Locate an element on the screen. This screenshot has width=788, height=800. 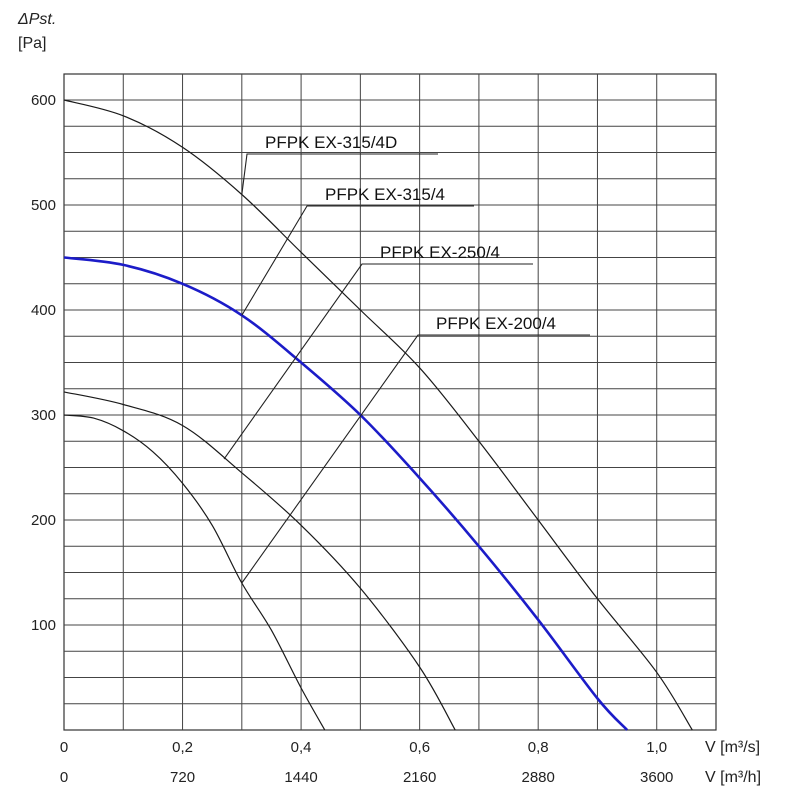
x-tick-label-secondary: 2160 is located at coordinates (419, 777).